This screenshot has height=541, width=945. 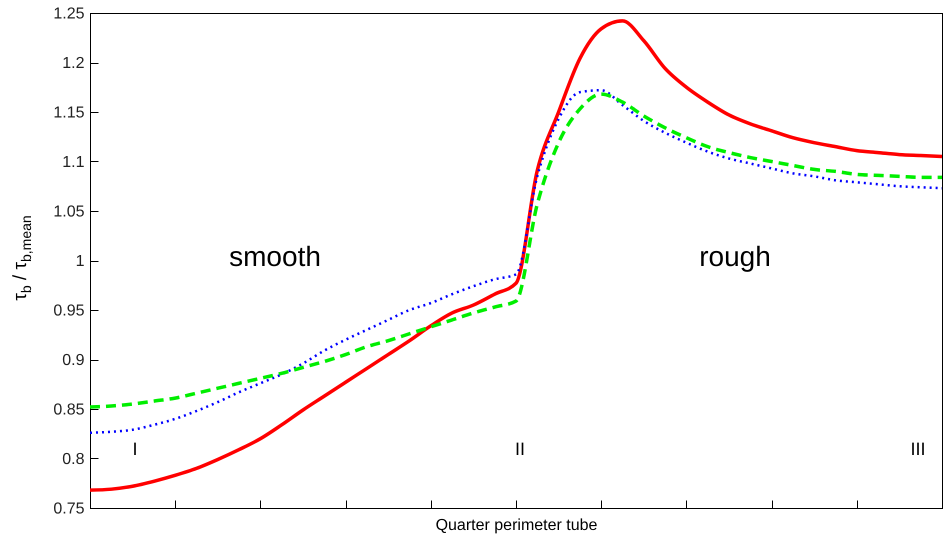 What do you see at coordinates (735, 256) in the screenshot?
I see `annotation: rough` at bounding box center [735, 256].